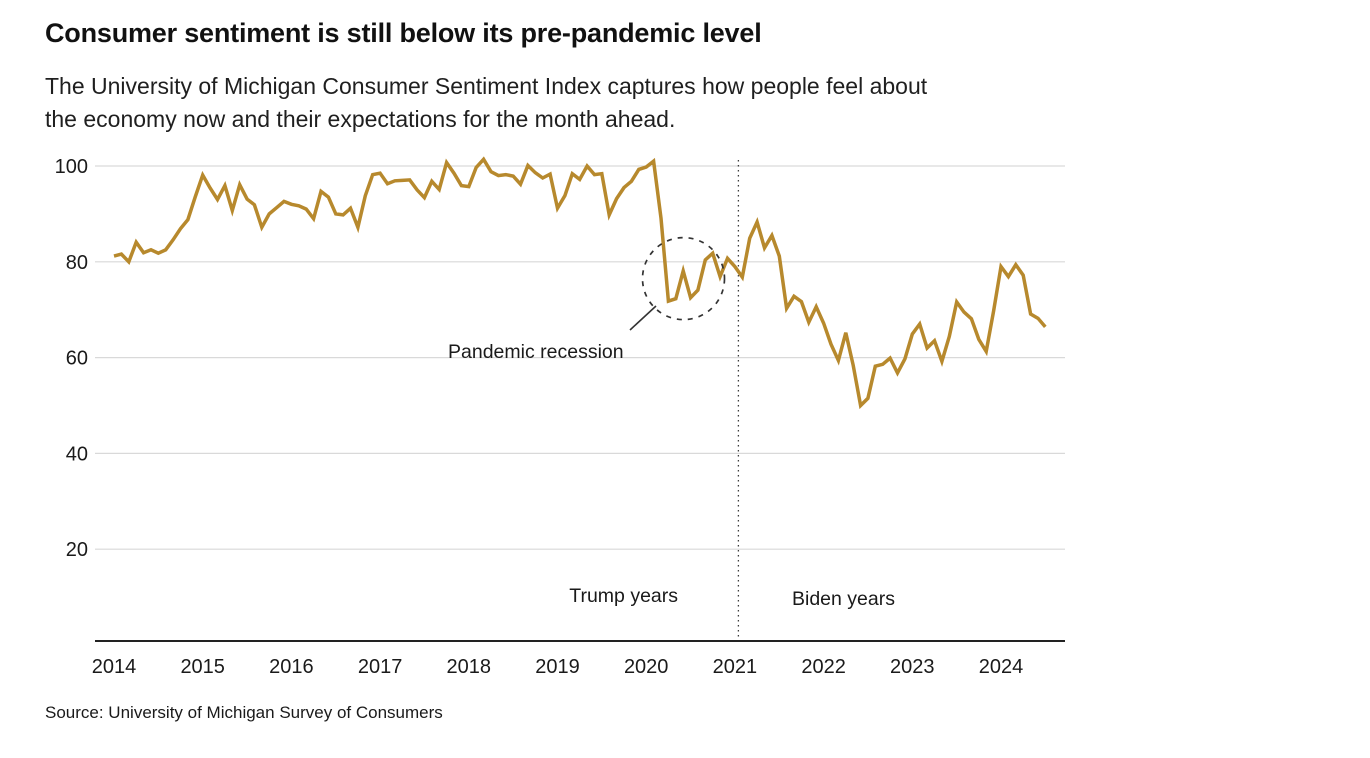 The width and height of the screenshot is (1370, 758). Describe the element at coordinates (71, 167) in the screenshot. I see `y-tick-label: 100` at that location.